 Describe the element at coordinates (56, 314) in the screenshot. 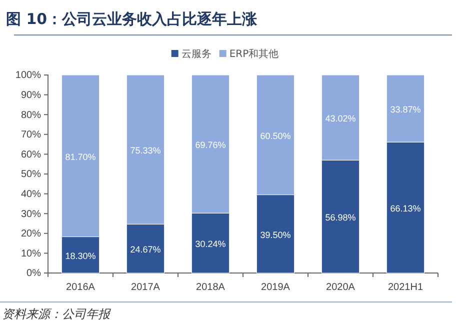

I see `text: 资料来源：公司年报` at that location.